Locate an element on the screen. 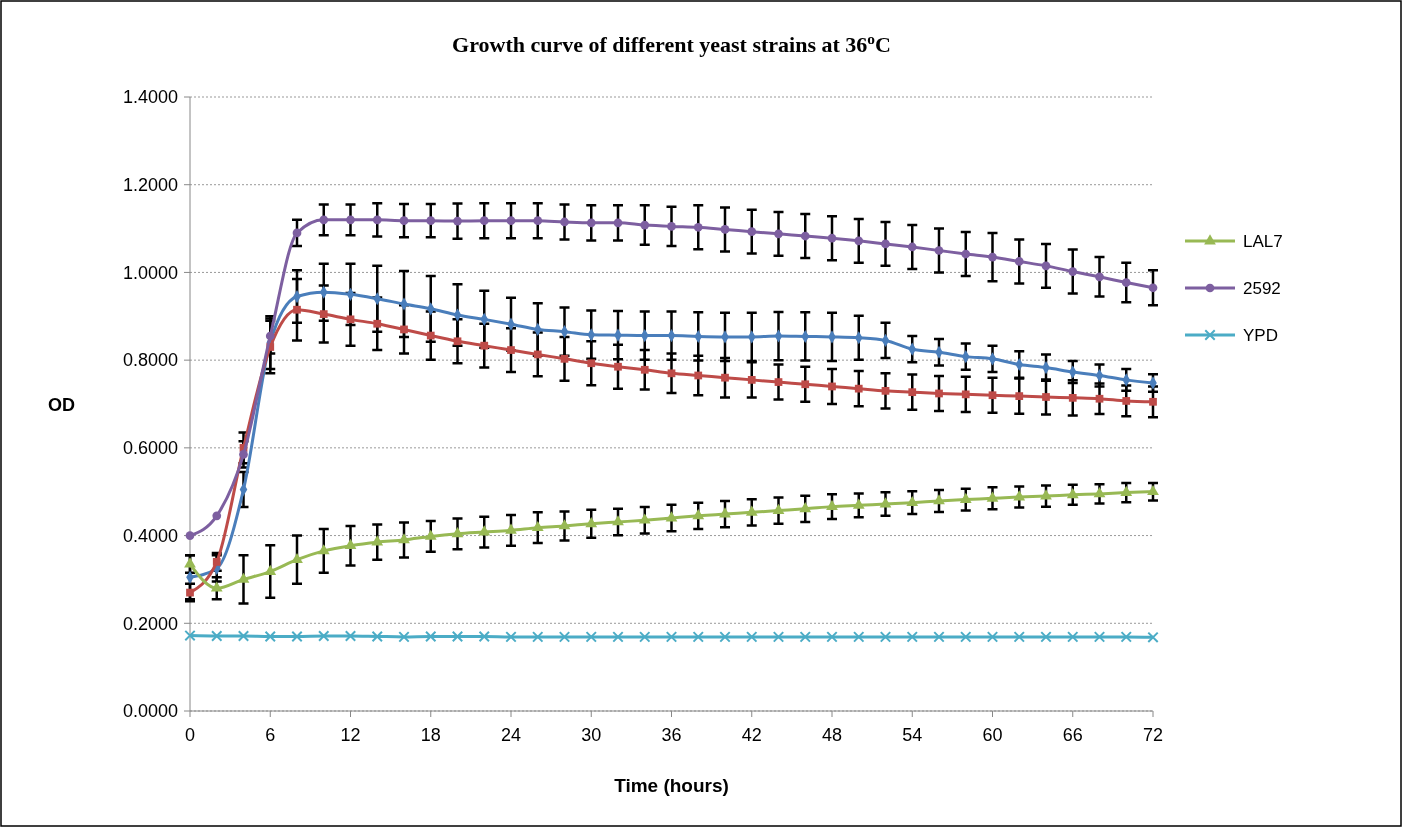 This screenshot has height=827, width=1402. x-tick-label: 30 is located at coordinates (591, 735).